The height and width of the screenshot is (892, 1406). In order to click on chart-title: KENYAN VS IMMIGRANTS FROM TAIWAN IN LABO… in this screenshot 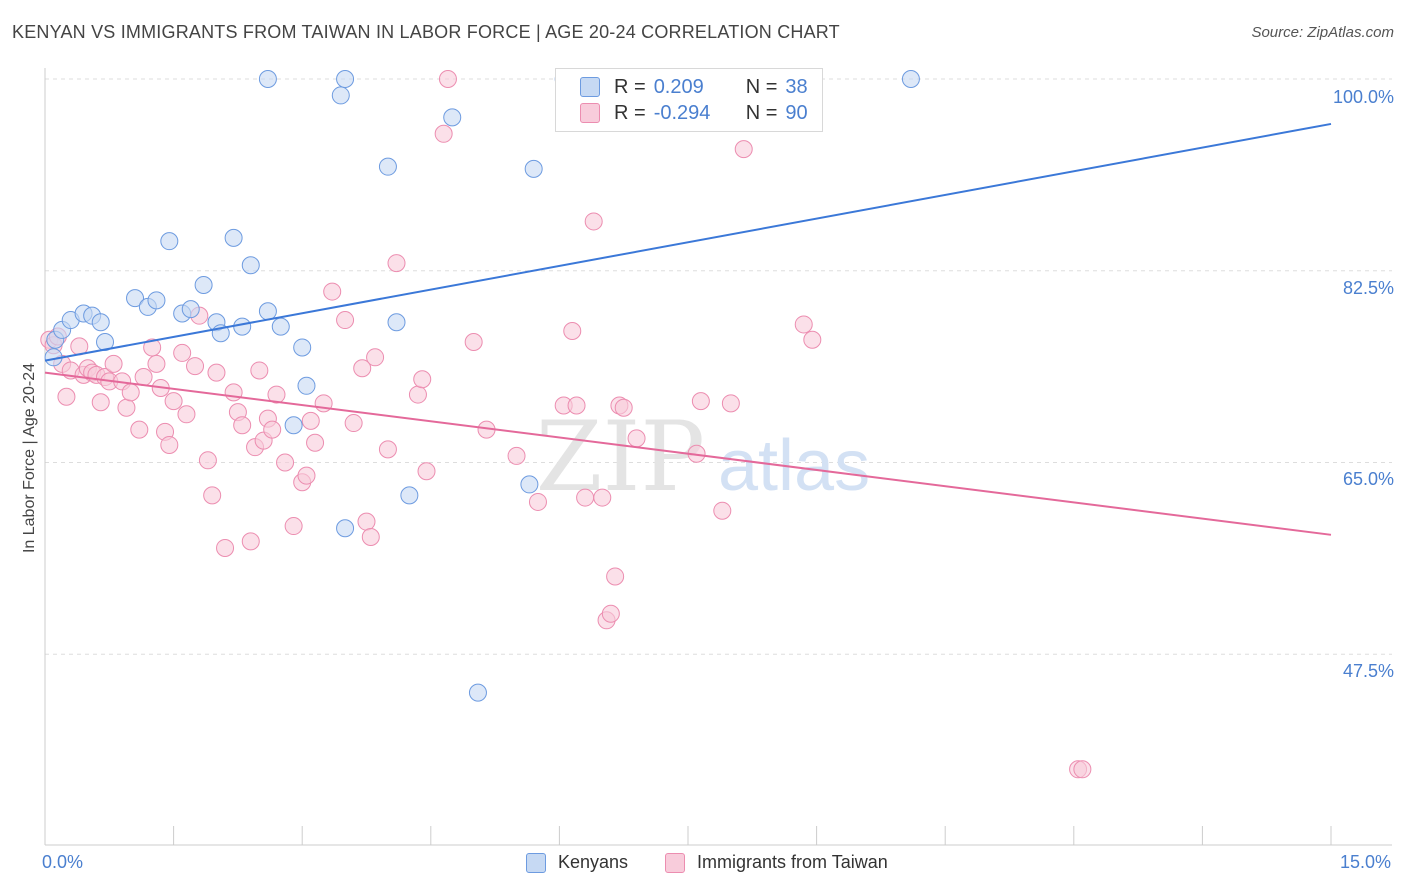, I will do `click(426, 32)`.